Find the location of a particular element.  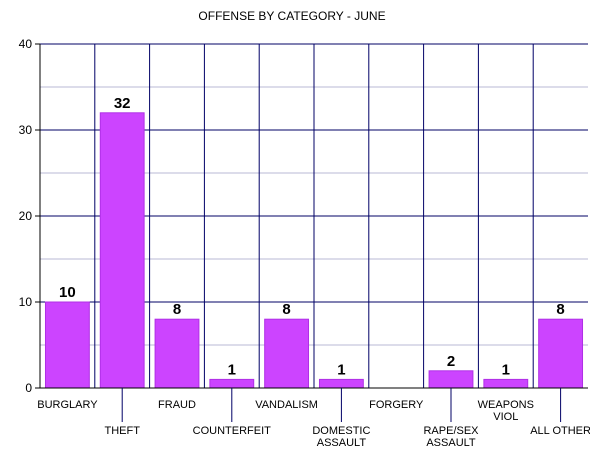

x-tick-label-line: RAPE/SEX is located at coordinates (451, 431).